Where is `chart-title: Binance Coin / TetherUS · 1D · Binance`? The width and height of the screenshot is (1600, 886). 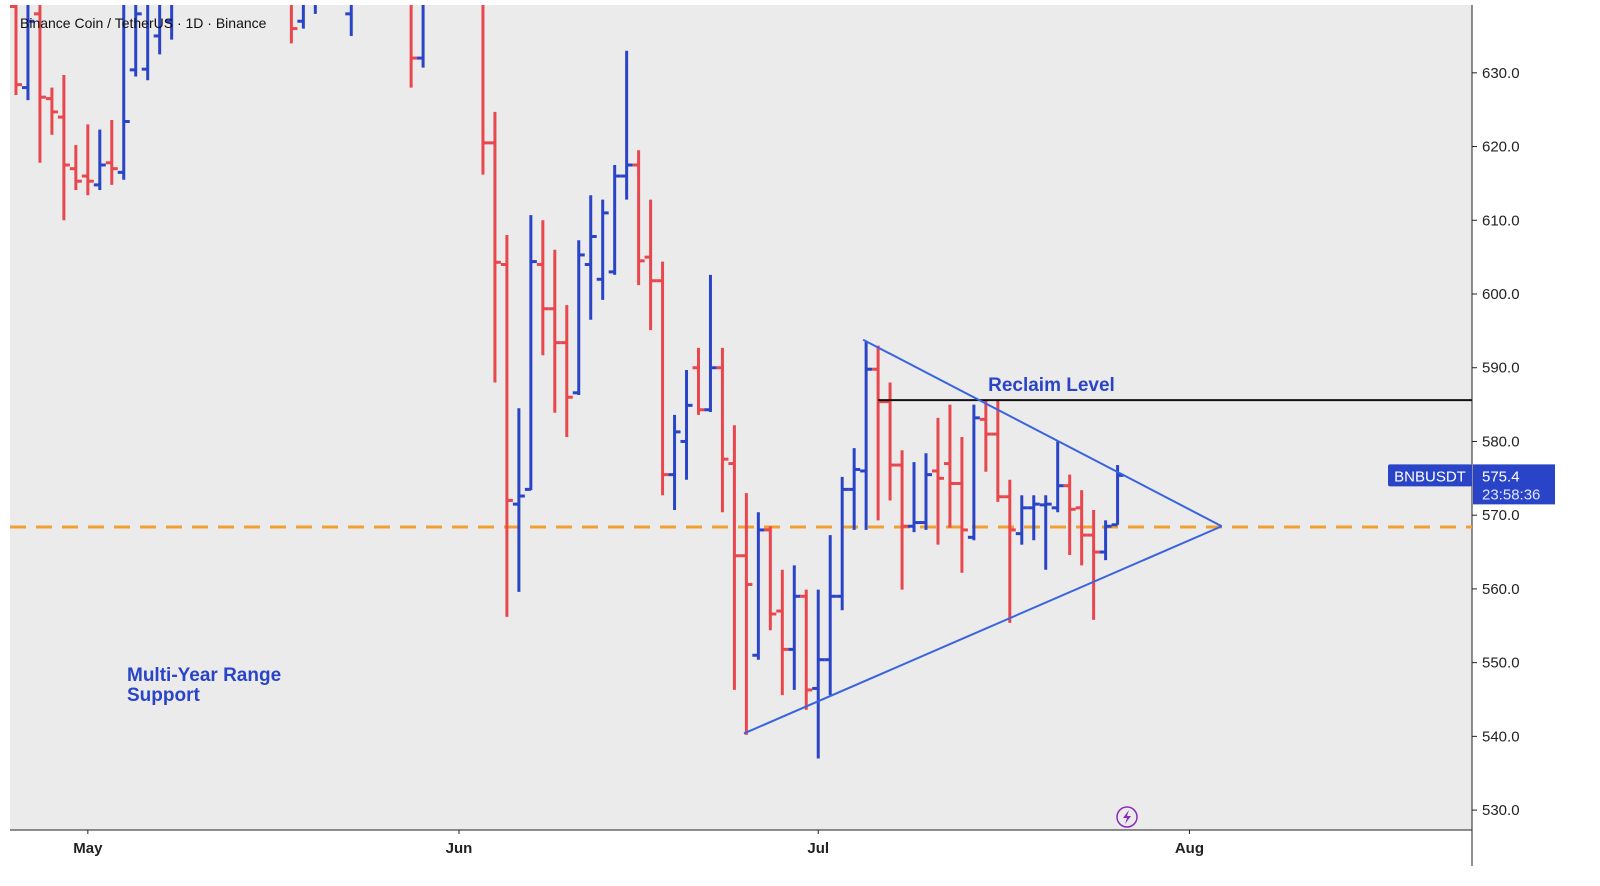 chart-title: Binance Coin / TetherUS · 1D · Binance is located at coordinates (143, 23).